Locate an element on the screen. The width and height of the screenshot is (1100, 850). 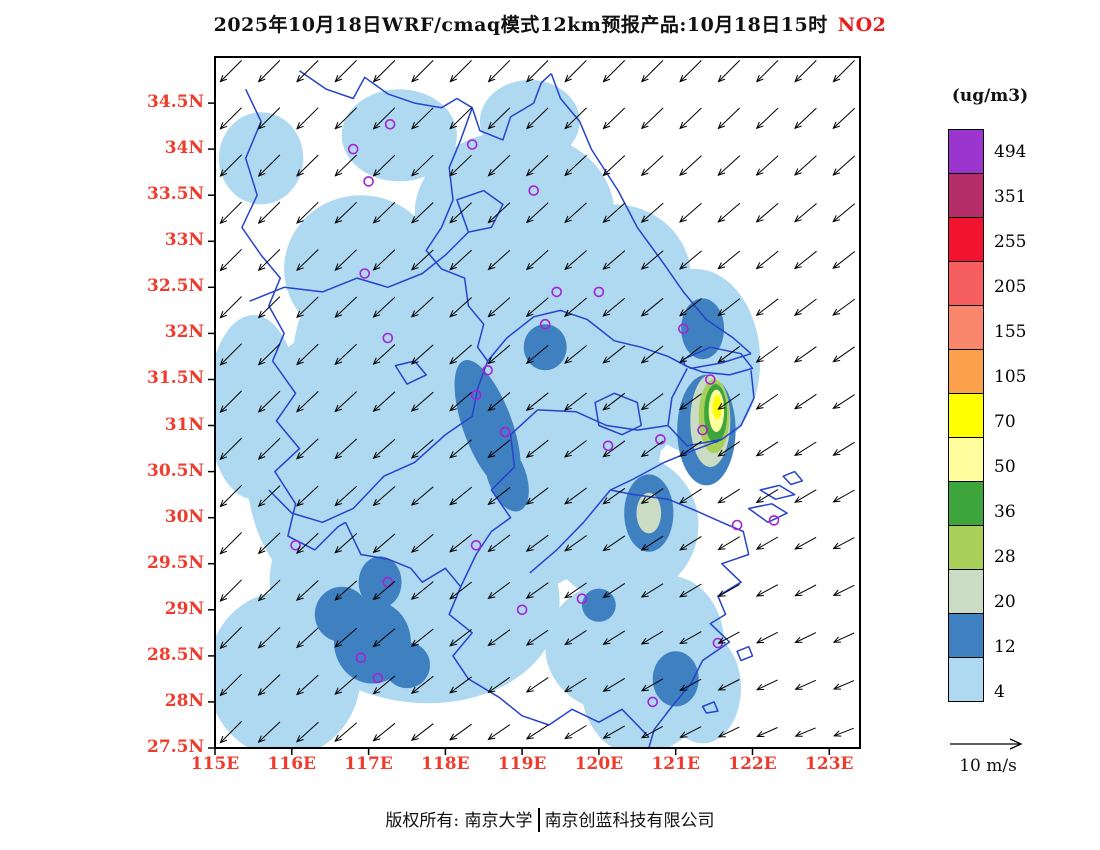
lat-tick-label: 29N is located at coordinates (184, 608).